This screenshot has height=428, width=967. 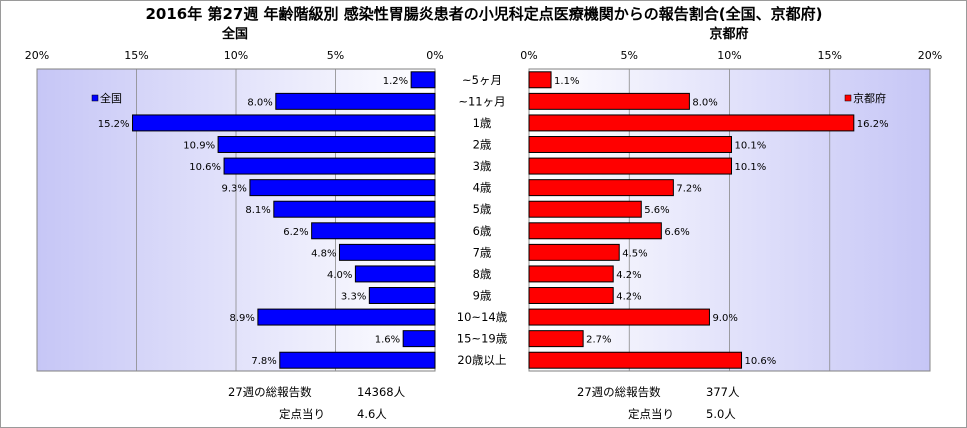 I want to click on data-label-national: 10.9%, so click(x=199, y=146).